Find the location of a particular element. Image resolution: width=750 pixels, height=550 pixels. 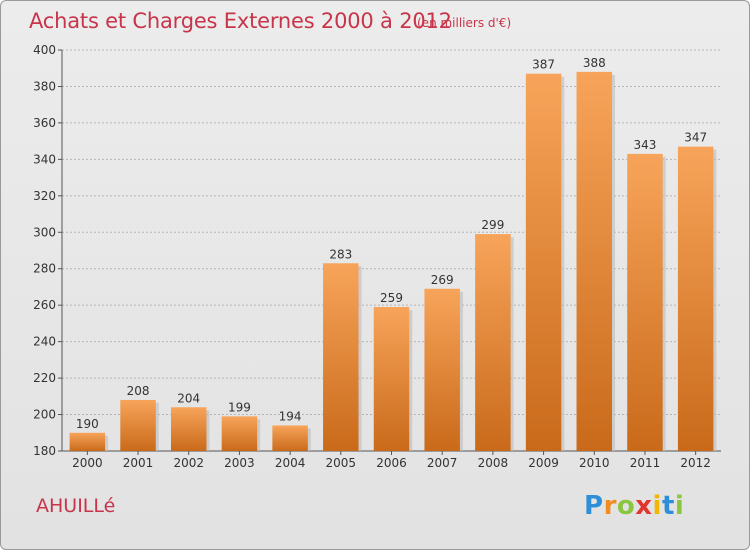

proxiti-logo: Proxiti is located at coordinates (634, 506).